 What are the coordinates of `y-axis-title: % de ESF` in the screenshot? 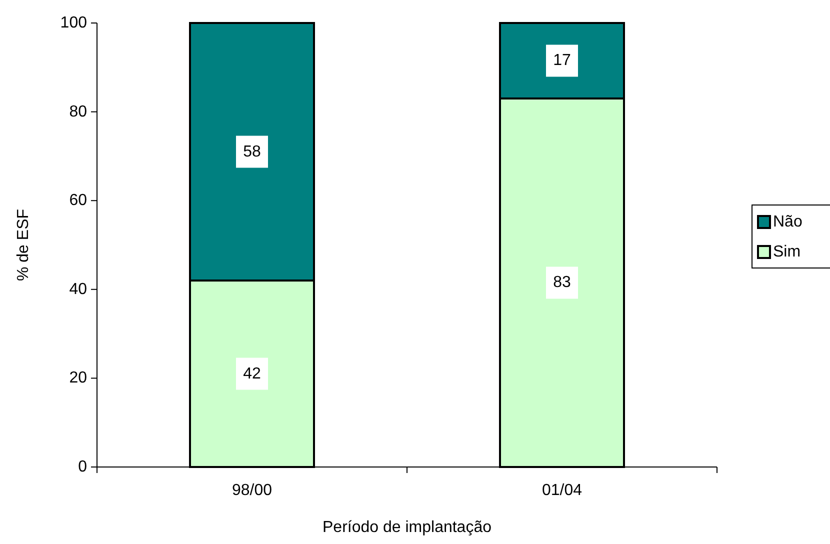 It's located at (23, 245).